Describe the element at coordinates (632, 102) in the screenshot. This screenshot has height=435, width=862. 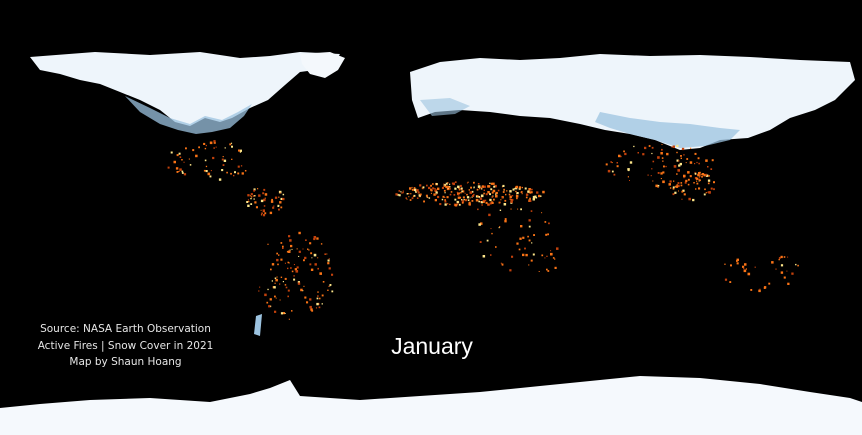
I see `snow-eurasia` at that location.